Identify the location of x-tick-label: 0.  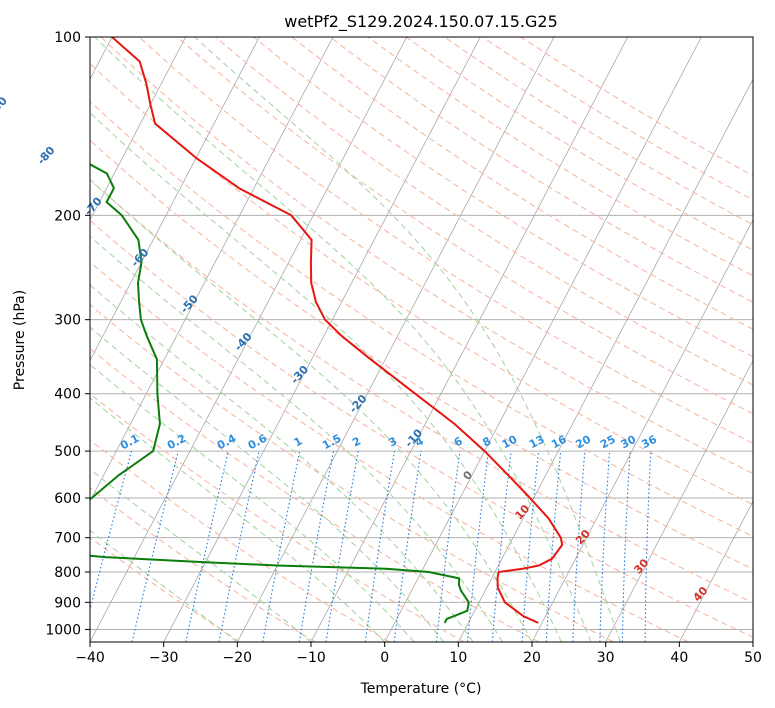
(384, 658).